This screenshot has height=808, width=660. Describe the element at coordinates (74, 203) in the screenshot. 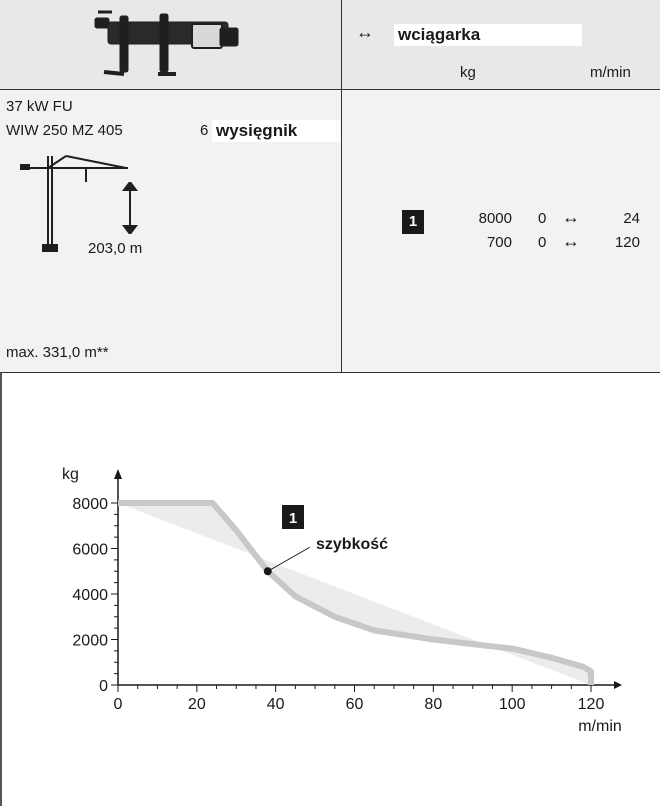

I see `crane-icon` at that location.